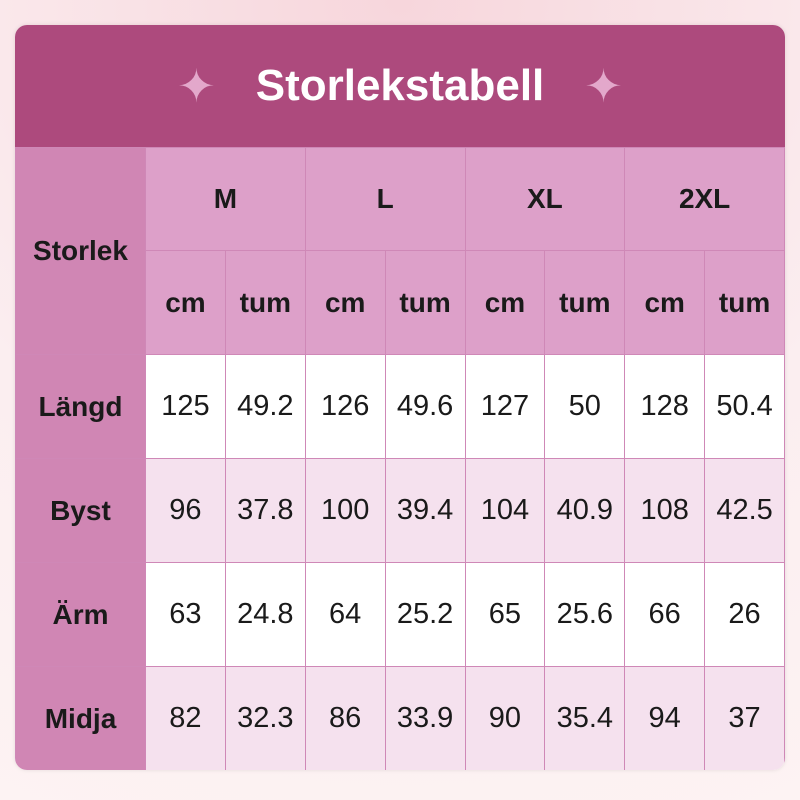  What do you see at coordinates (345, 718) in the screenshot?
I see `value-cell: 86` at bounding box center [345, 718].